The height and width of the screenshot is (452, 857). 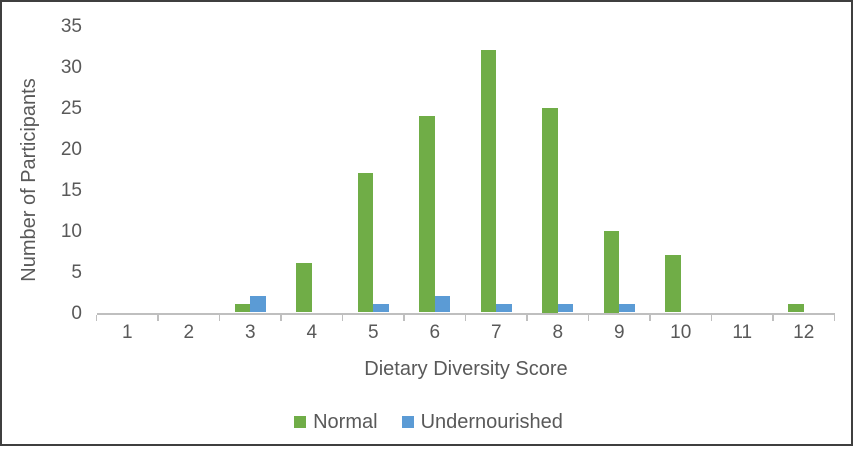 I want to click on legend: Normal Undernourished, so click(x=428, y=422).